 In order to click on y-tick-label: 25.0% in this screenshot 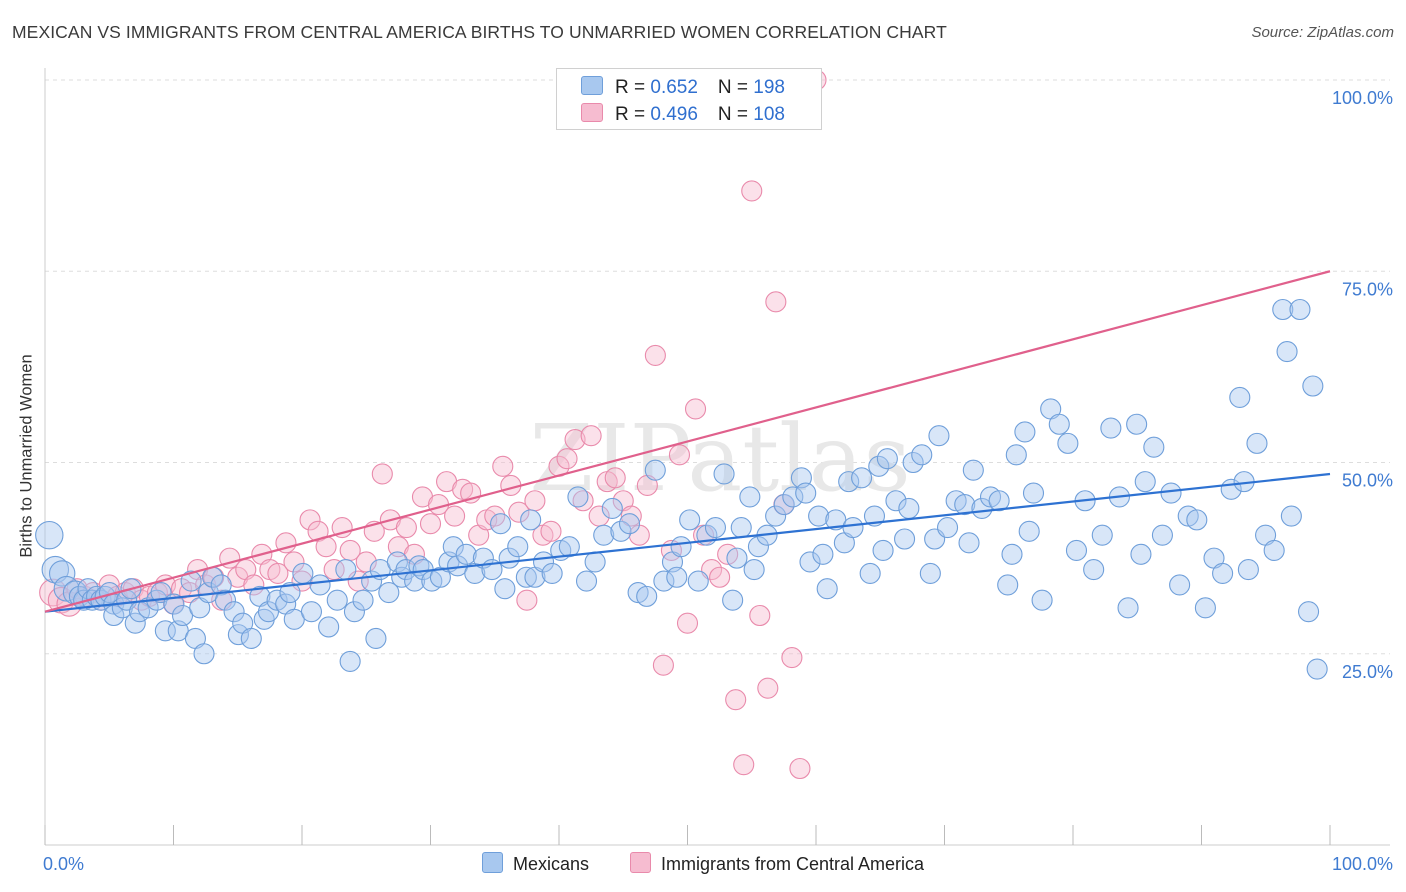, I will do `click(1367, 672)`.